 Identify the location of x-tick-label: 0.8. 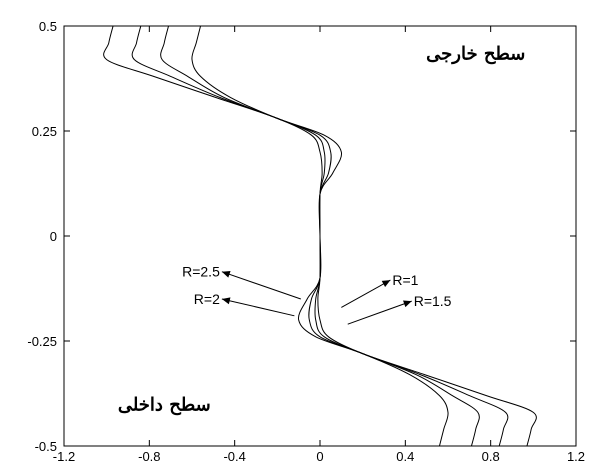
(491, 456).